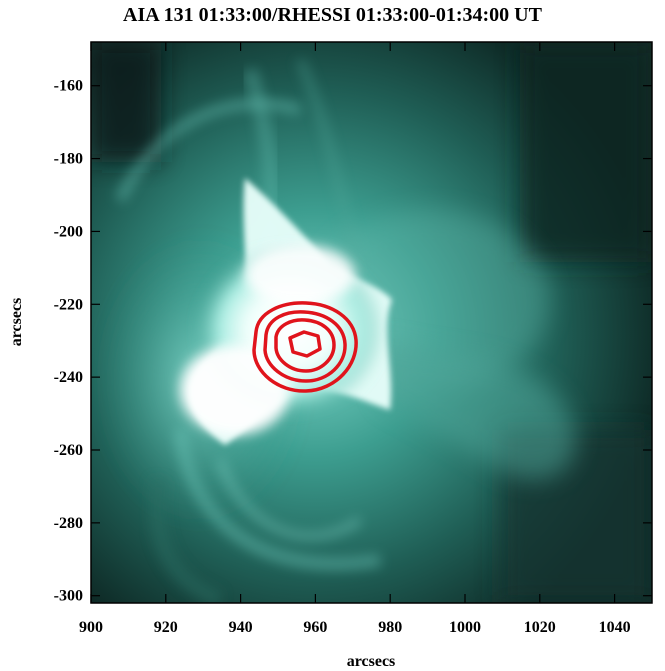  What do you see at coordinates (241, 627) in the screenshot?
I see `x-tick-label: 940` at bounding box center [241, 627].